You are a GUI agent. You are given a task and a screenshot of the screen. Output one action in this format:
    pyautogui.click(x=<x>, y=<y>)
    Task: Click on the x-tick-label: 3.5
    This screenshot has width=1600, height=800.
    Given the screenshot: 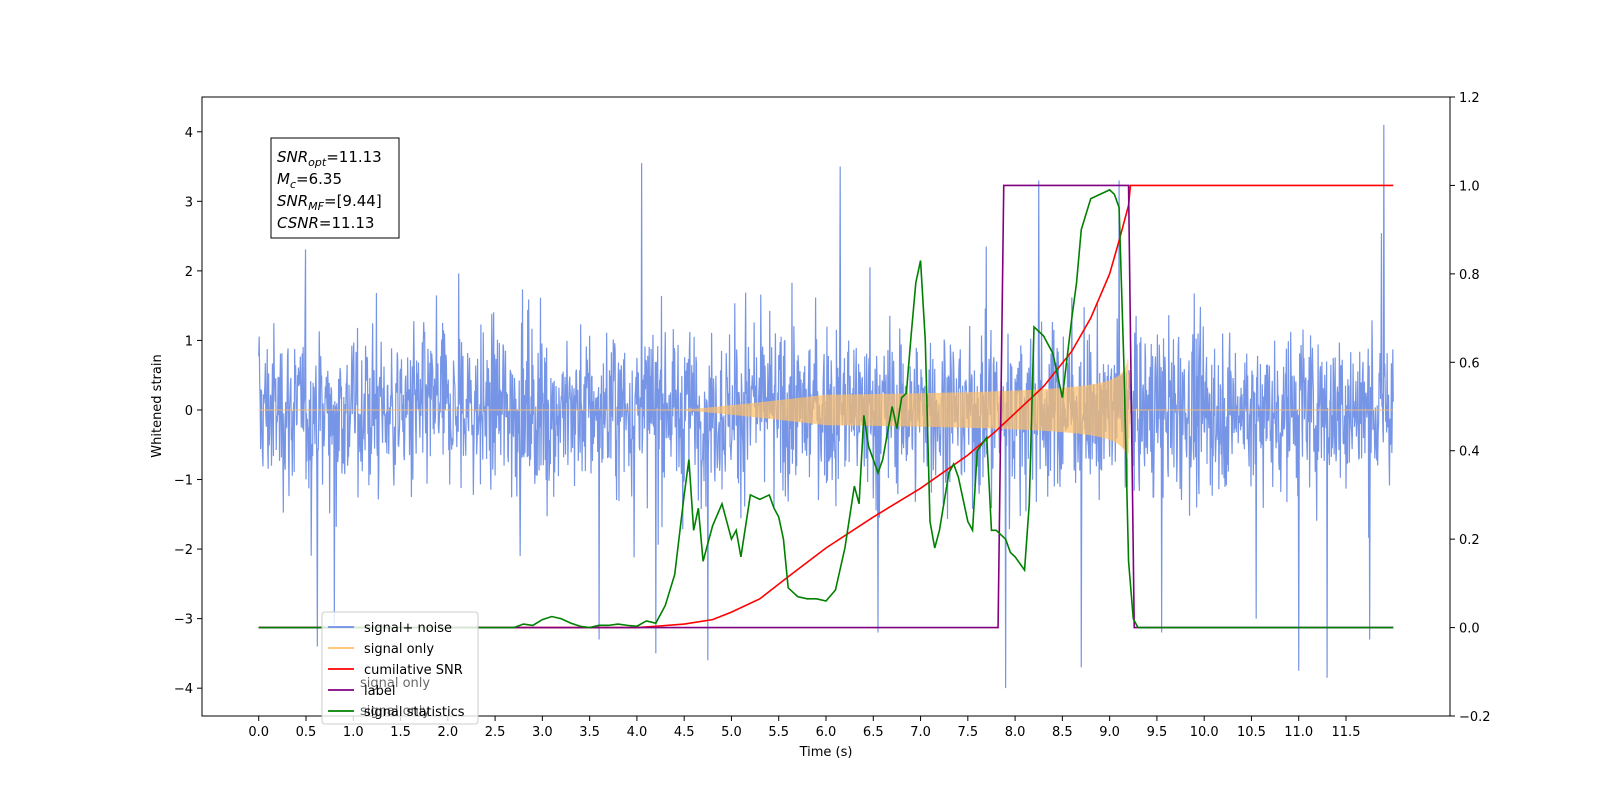 What is the action you would take?
    pyautogui.click(x=589, y=732)
    